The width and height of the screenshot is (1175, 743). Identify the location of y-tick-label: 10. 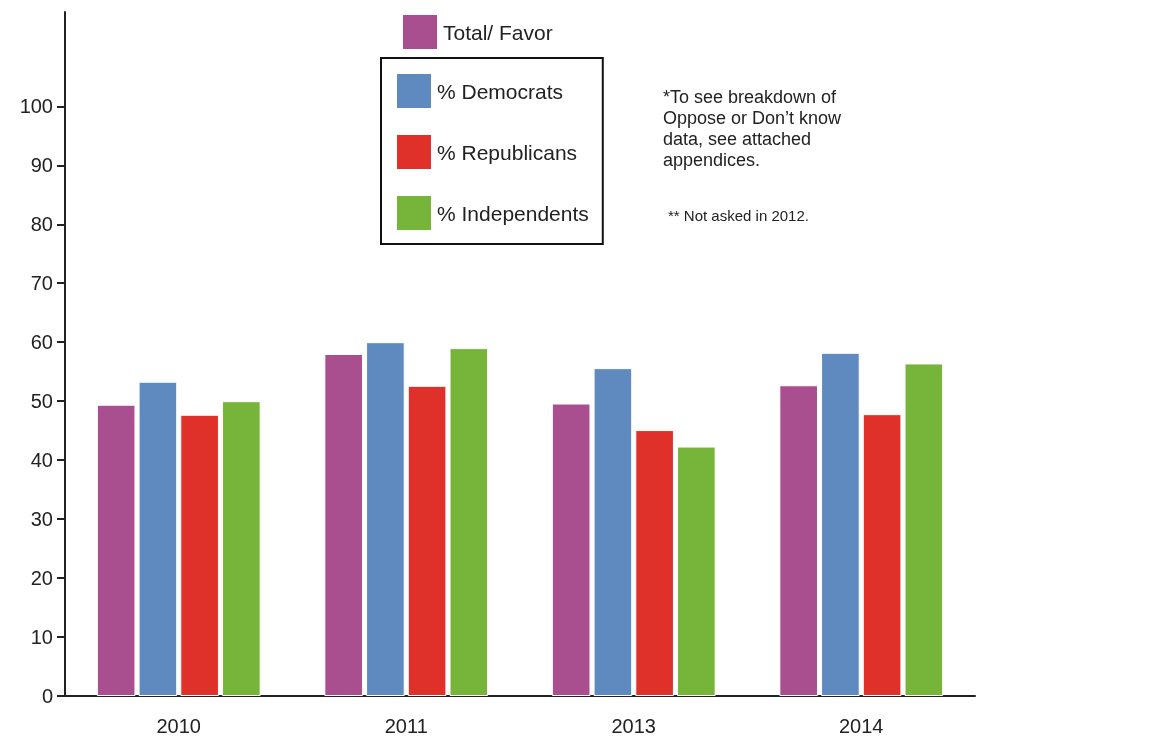
(41, 637).